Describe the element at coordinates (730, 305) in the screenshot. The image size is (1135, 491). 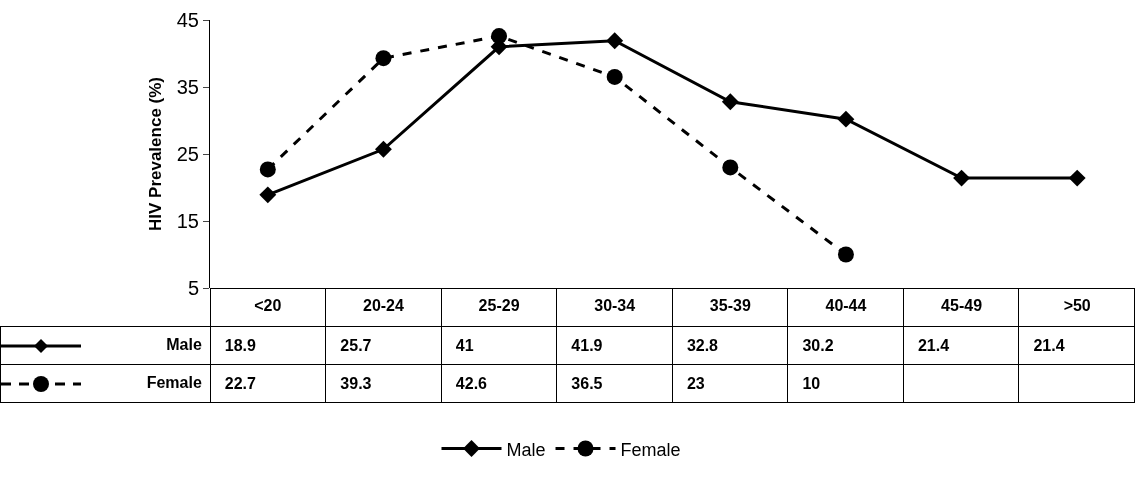
I see `x-tick-label: 35-39` at that location.